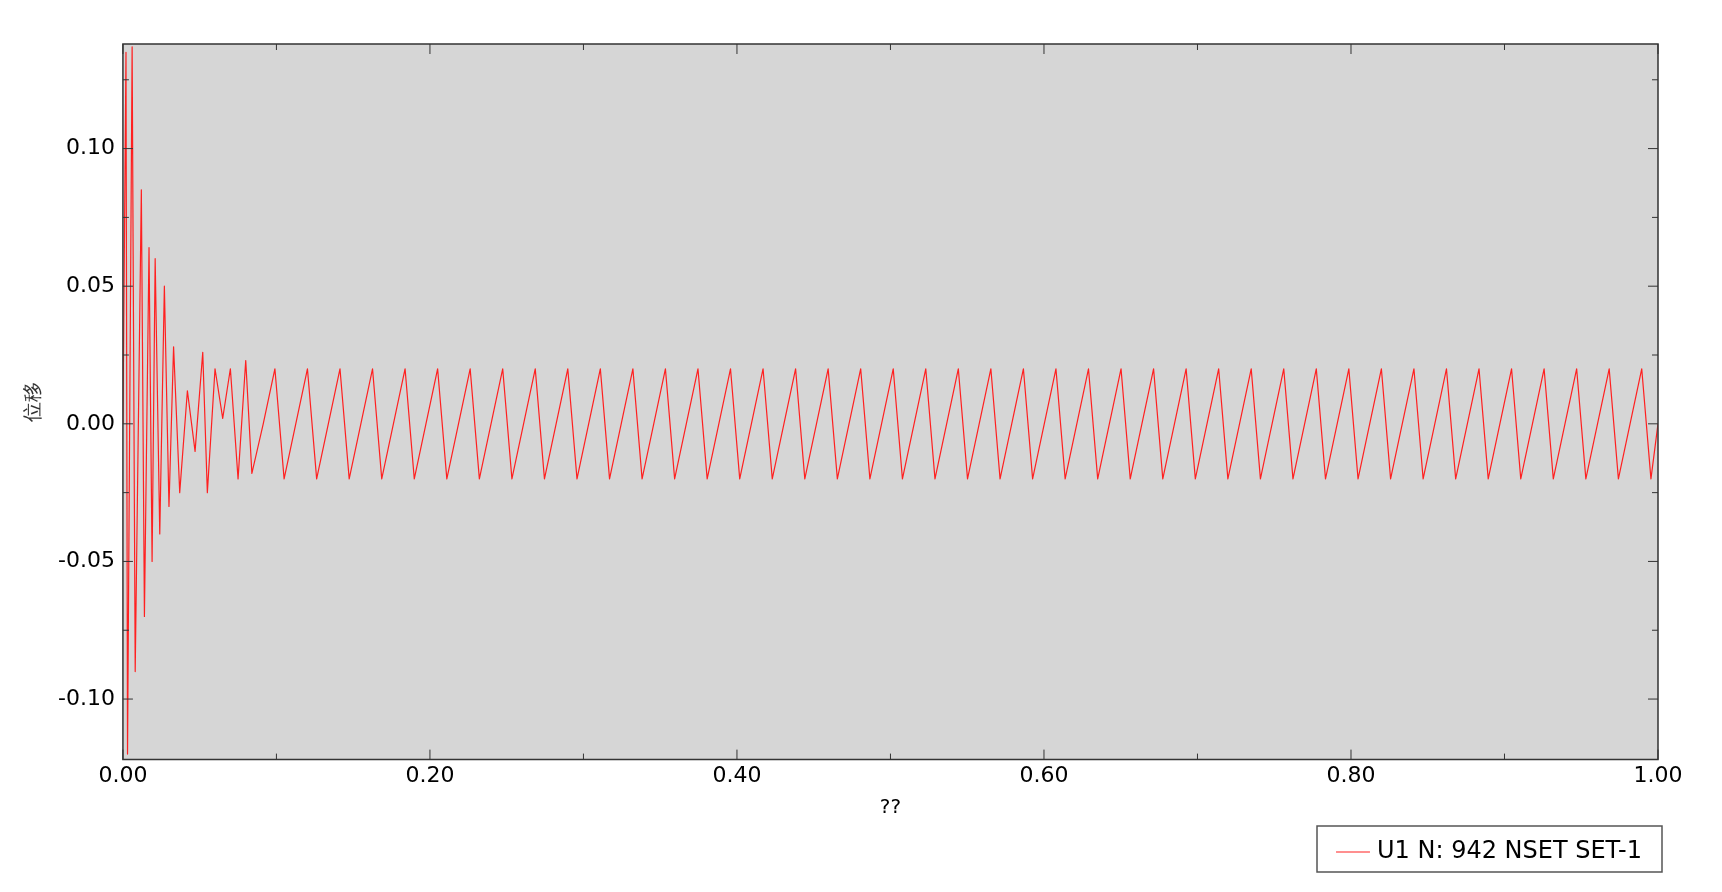  I want to click on legend-label: U1 N: 942 NSET SET-1, so click(1509, 850).